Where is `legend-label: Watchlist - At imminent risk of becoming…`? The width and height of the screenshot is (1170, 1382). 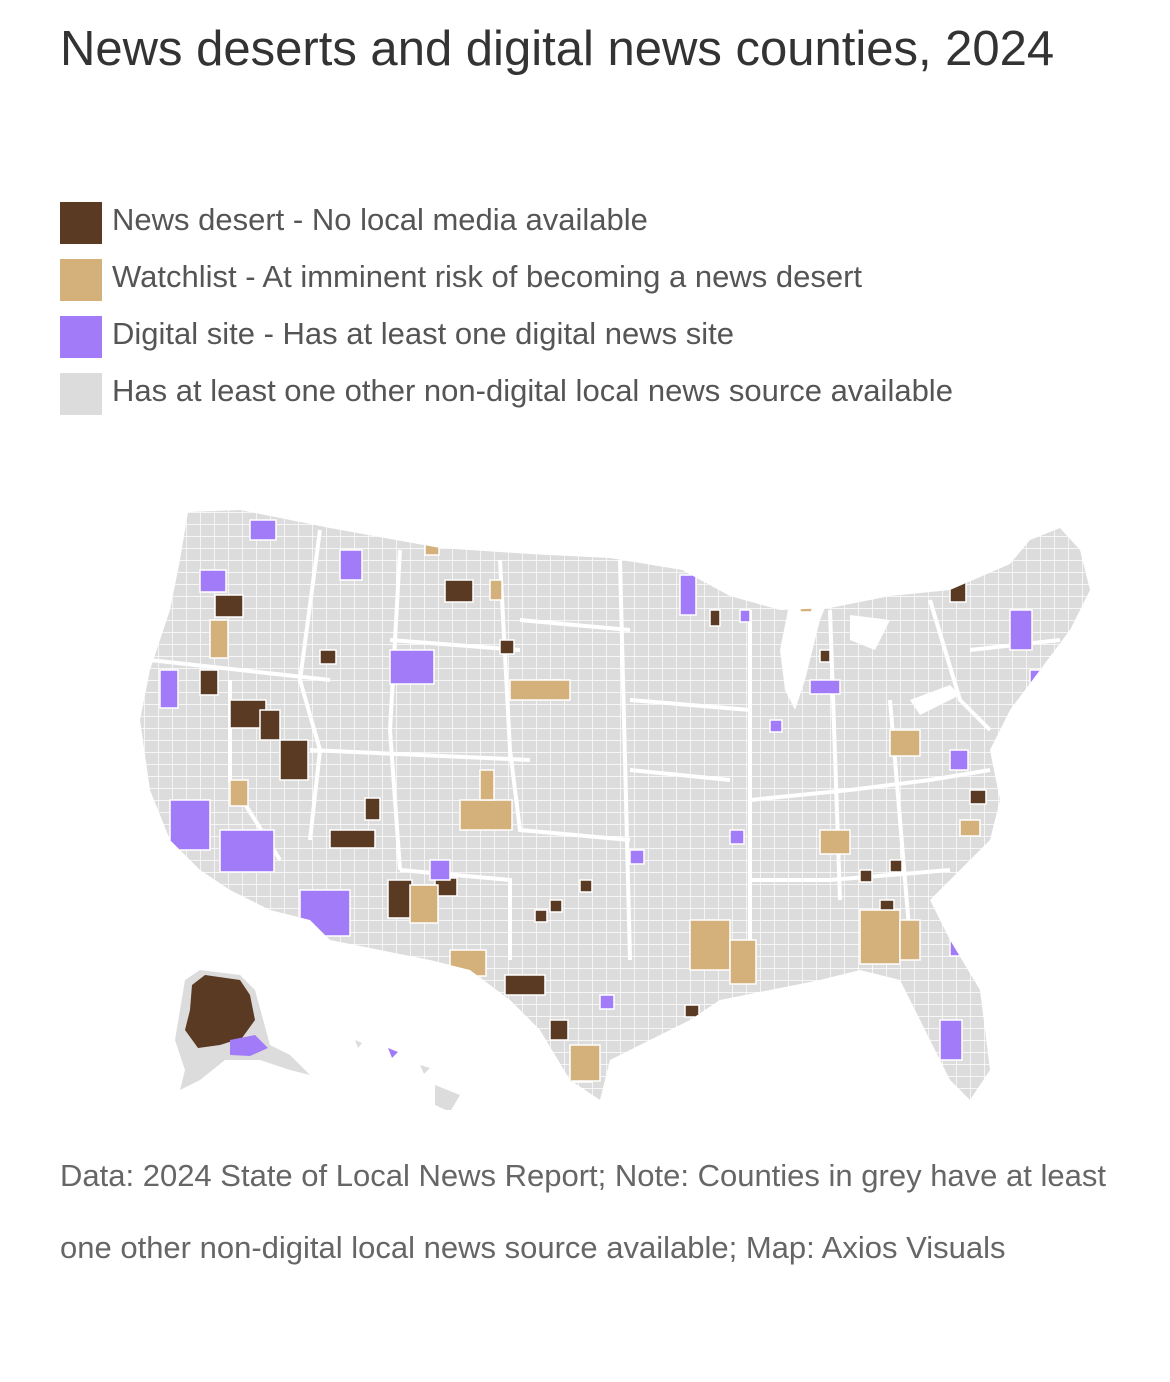 legend-label: Watchlist - At imminent risk of becoming… is located at coordinates (487, 276).